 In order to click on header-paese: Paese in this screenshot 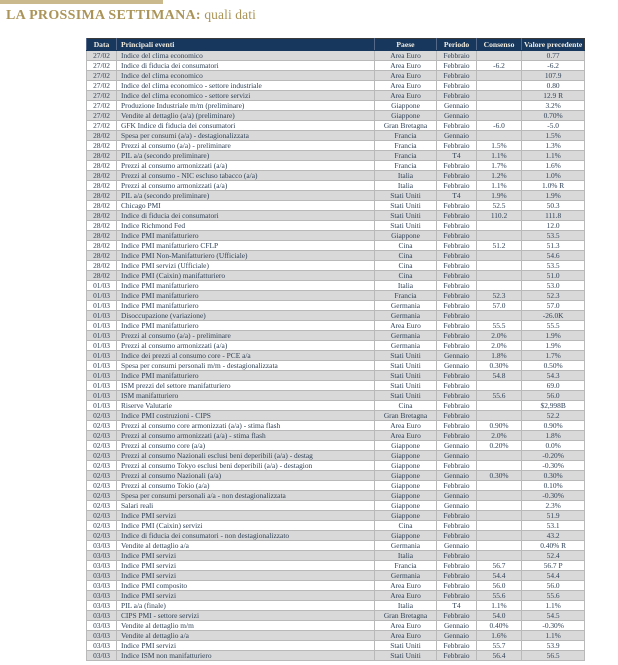, I will do `click(405, 44)`.